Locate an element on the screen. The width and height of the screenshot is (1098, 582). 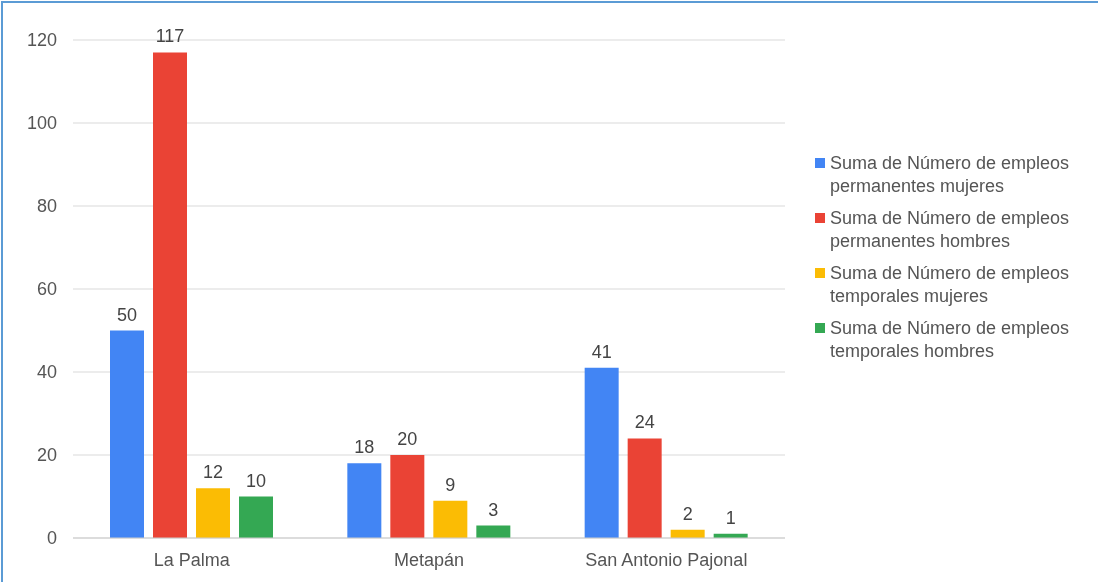
data-label: 1 is located at coordinates (730, 517).